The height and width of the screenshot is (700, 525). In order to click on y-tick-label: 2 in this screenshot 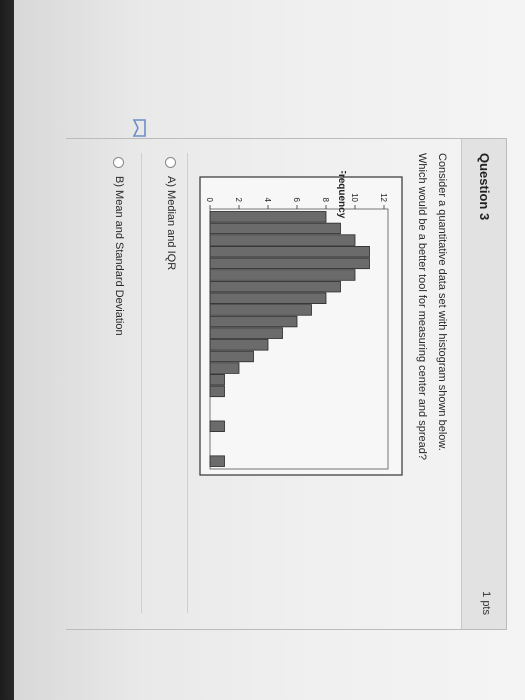, I will do `click(238, 200)`.